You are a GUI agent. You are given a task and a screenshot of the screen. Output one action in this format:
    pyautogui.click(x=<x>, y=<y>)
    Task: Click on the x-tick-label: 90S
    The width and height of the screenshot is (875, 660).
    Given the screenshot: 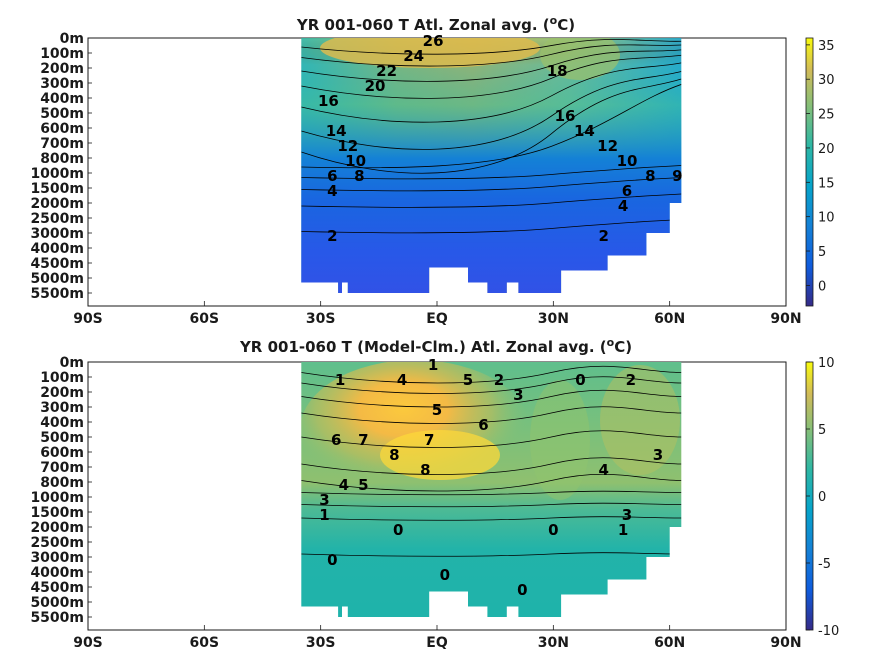 What is the action you would take?
    pyautogui.click(x=88, y=319)
    